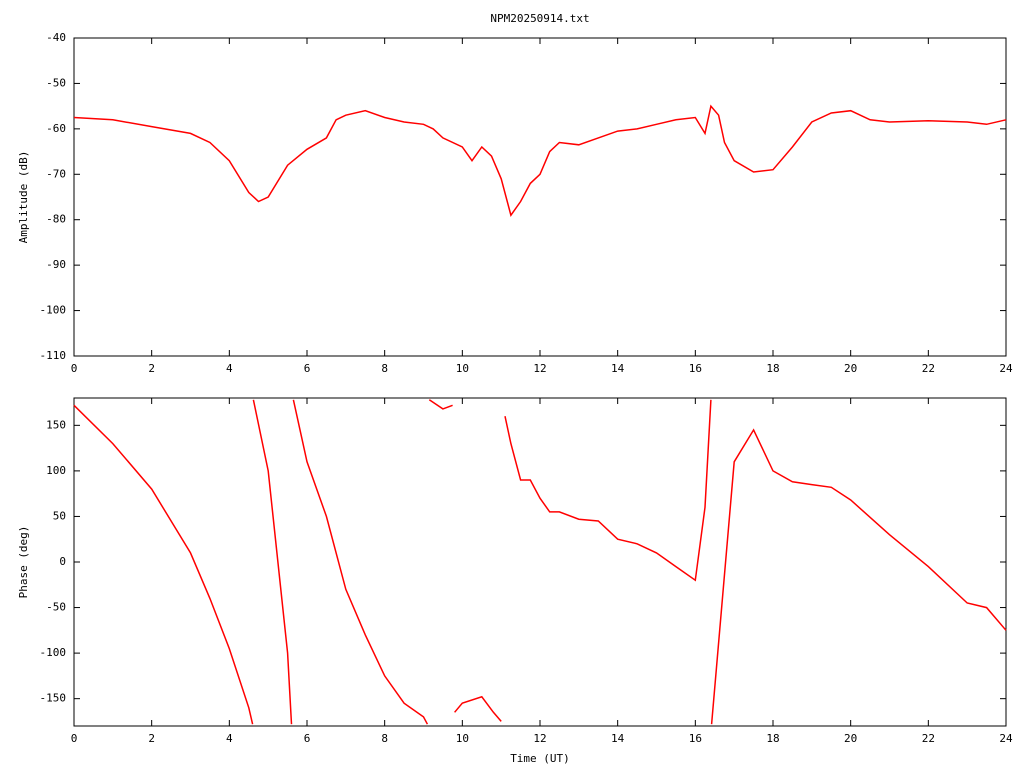  What do you see at coordinates (56, 219) in the screenshot?
I see `y-tick-label: -80` at bounding box center [56, 219].